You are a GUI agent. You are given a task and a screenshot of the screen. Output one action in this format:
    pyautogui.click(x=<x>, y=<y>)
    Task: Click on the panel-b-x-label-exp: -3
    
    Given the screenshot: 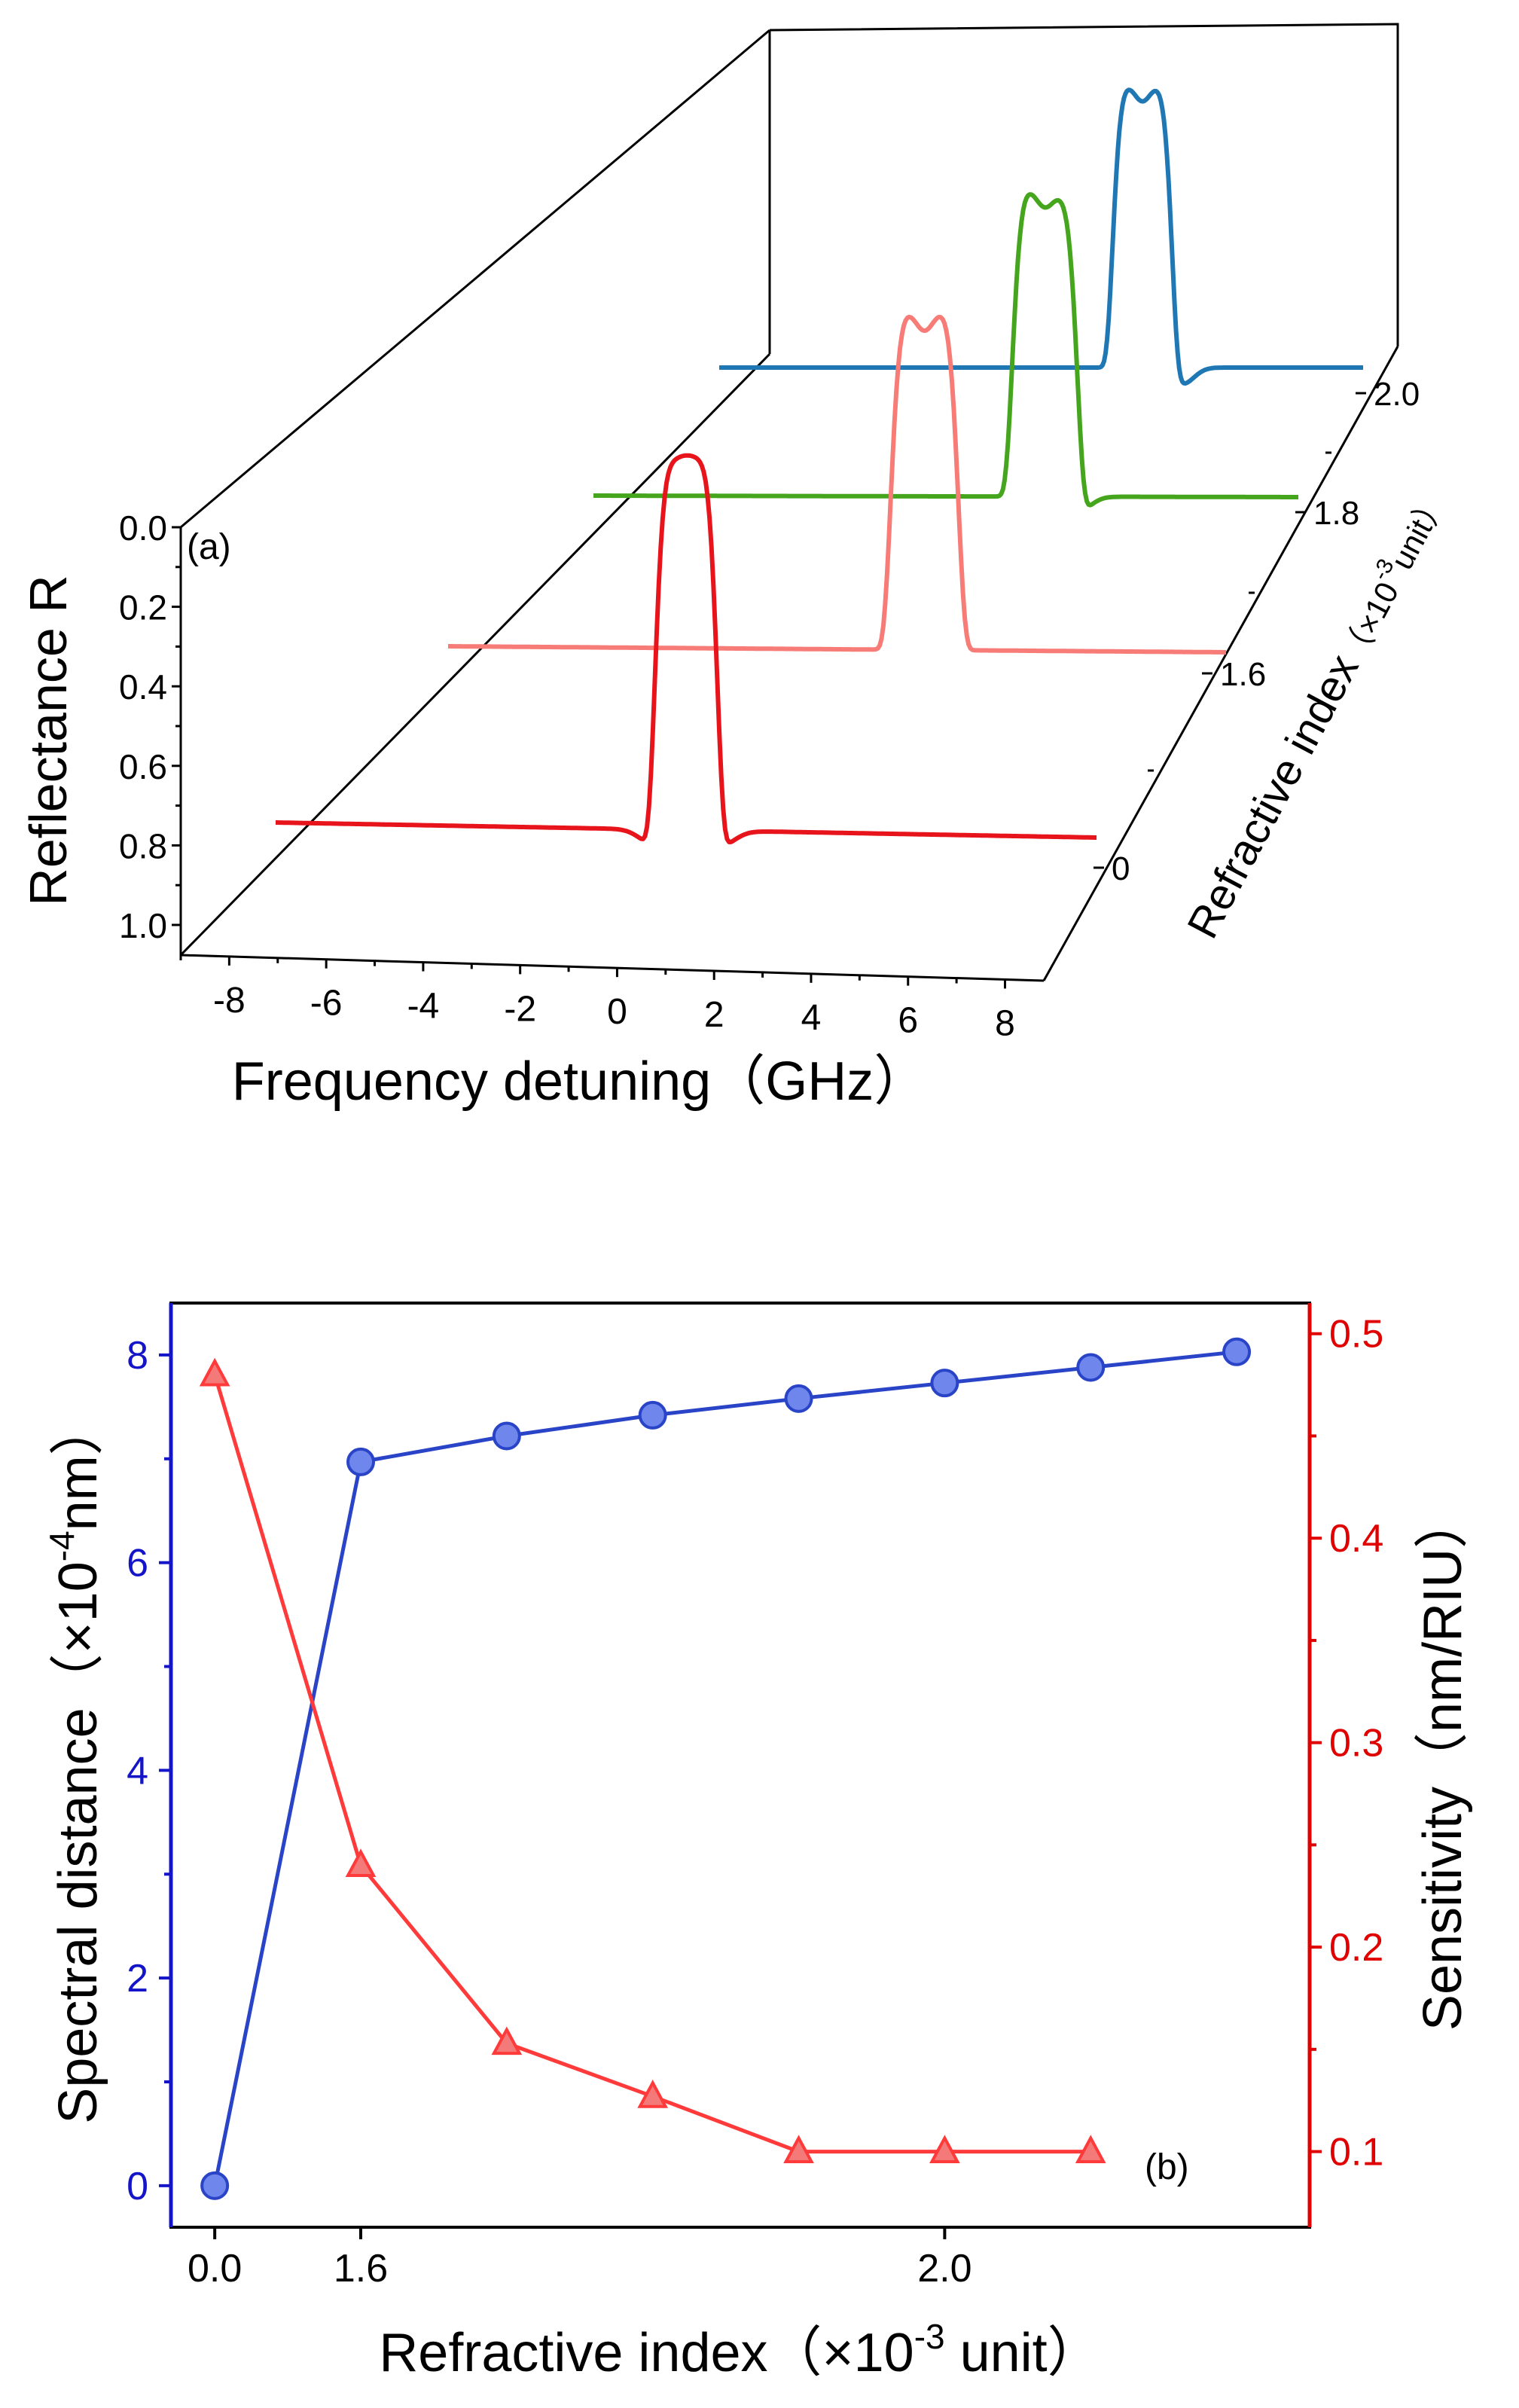 What is the action you would take?
    pyautogui.click(x=930, y=2336)
    